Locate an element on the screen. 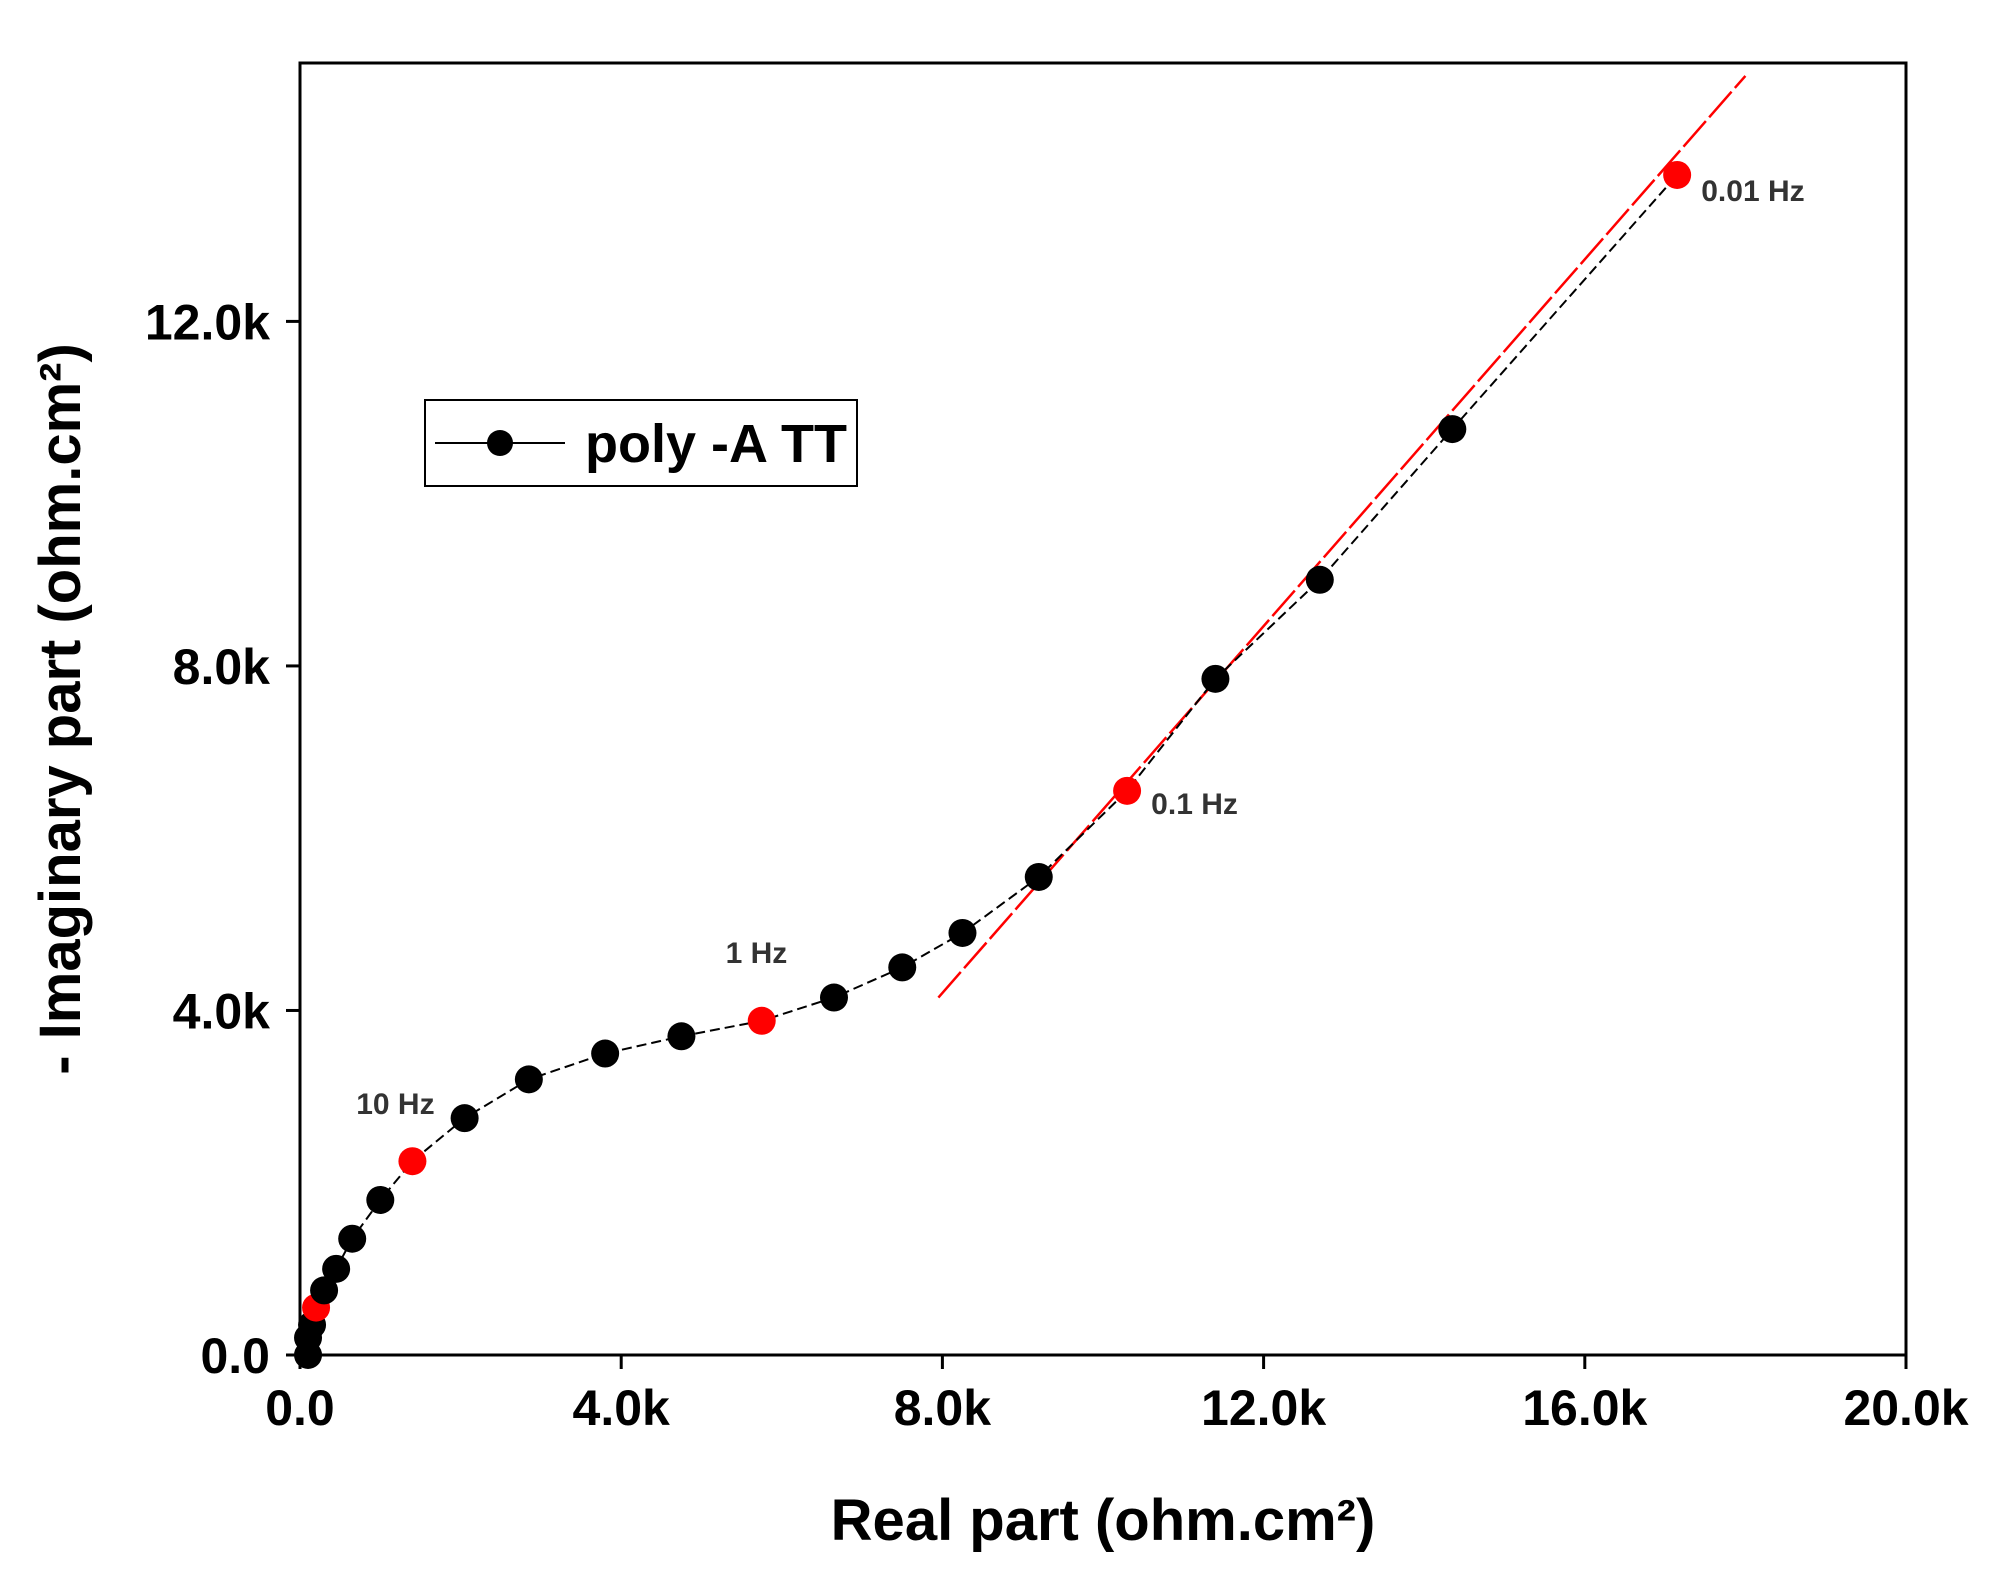  x-tick-label: 4.0k is located at coordinates (622, 1408).